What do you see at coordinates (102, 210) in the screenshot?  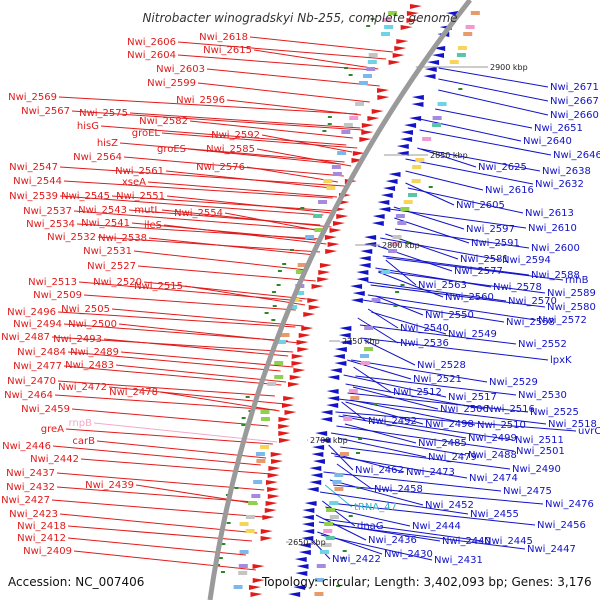 I see `gene-label: Nwi_2543` at bounding box center [102, 210].